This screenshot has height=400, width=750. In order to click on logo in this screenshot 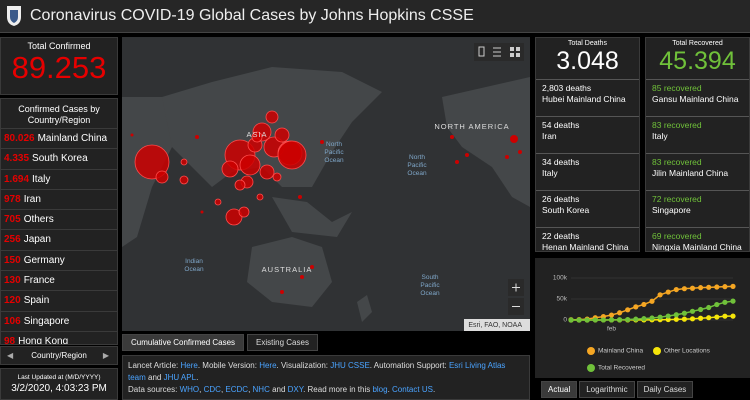, I will do `click(14, 16)`.